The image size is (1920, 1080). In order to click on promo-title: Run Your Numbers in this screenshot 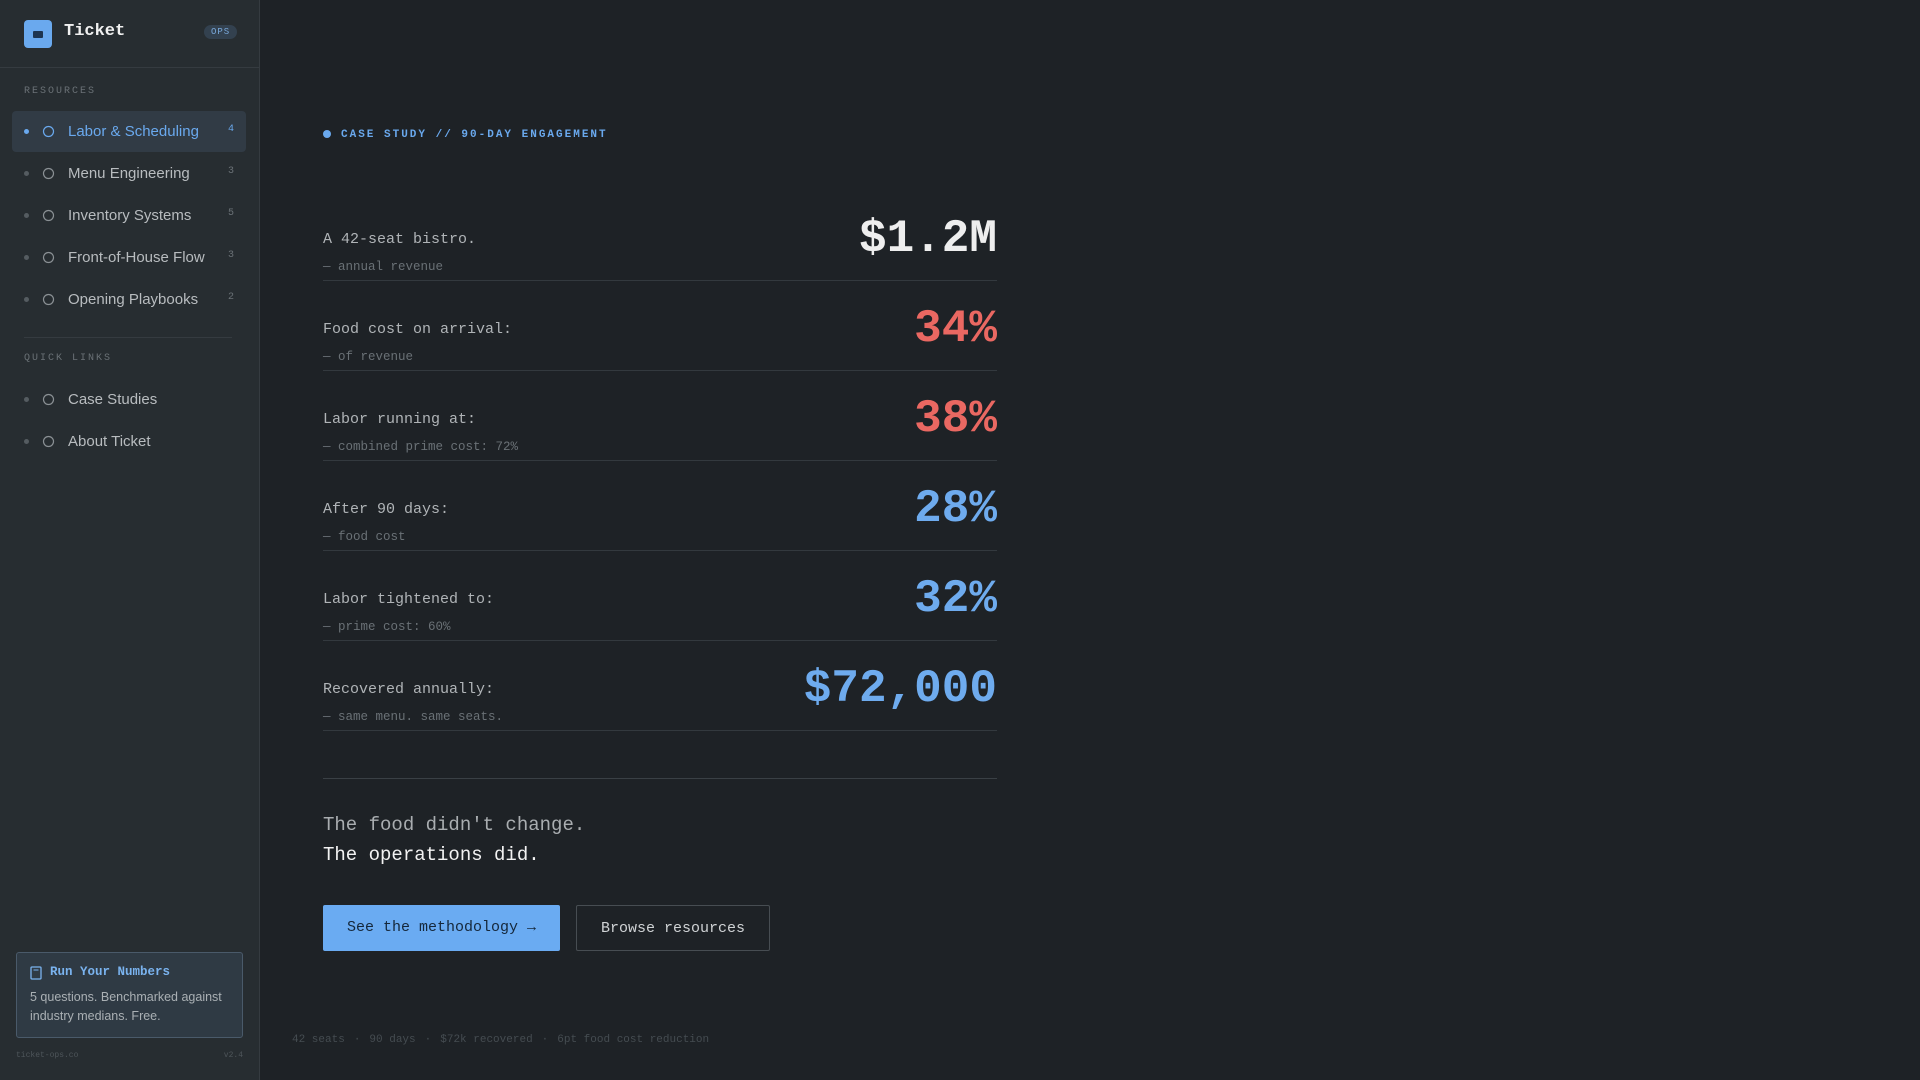, I will do `click(110, 972)`.